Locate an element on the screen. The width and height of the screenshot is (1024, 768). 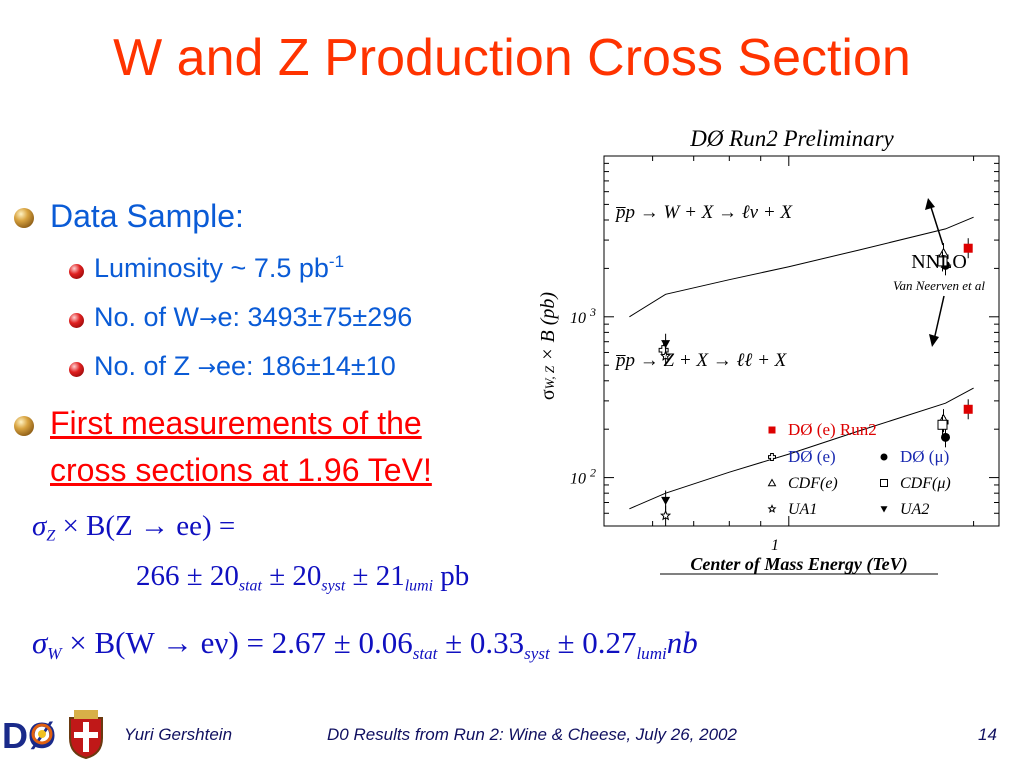
university-crest-icon is located at coordinates (86, 736).